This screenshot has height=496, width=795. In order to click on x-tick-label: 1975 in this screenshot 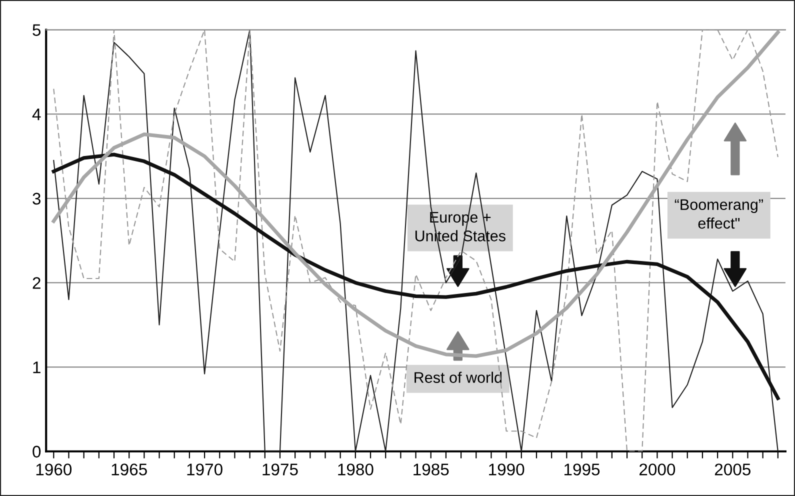, I will do `click(280, 470)`.